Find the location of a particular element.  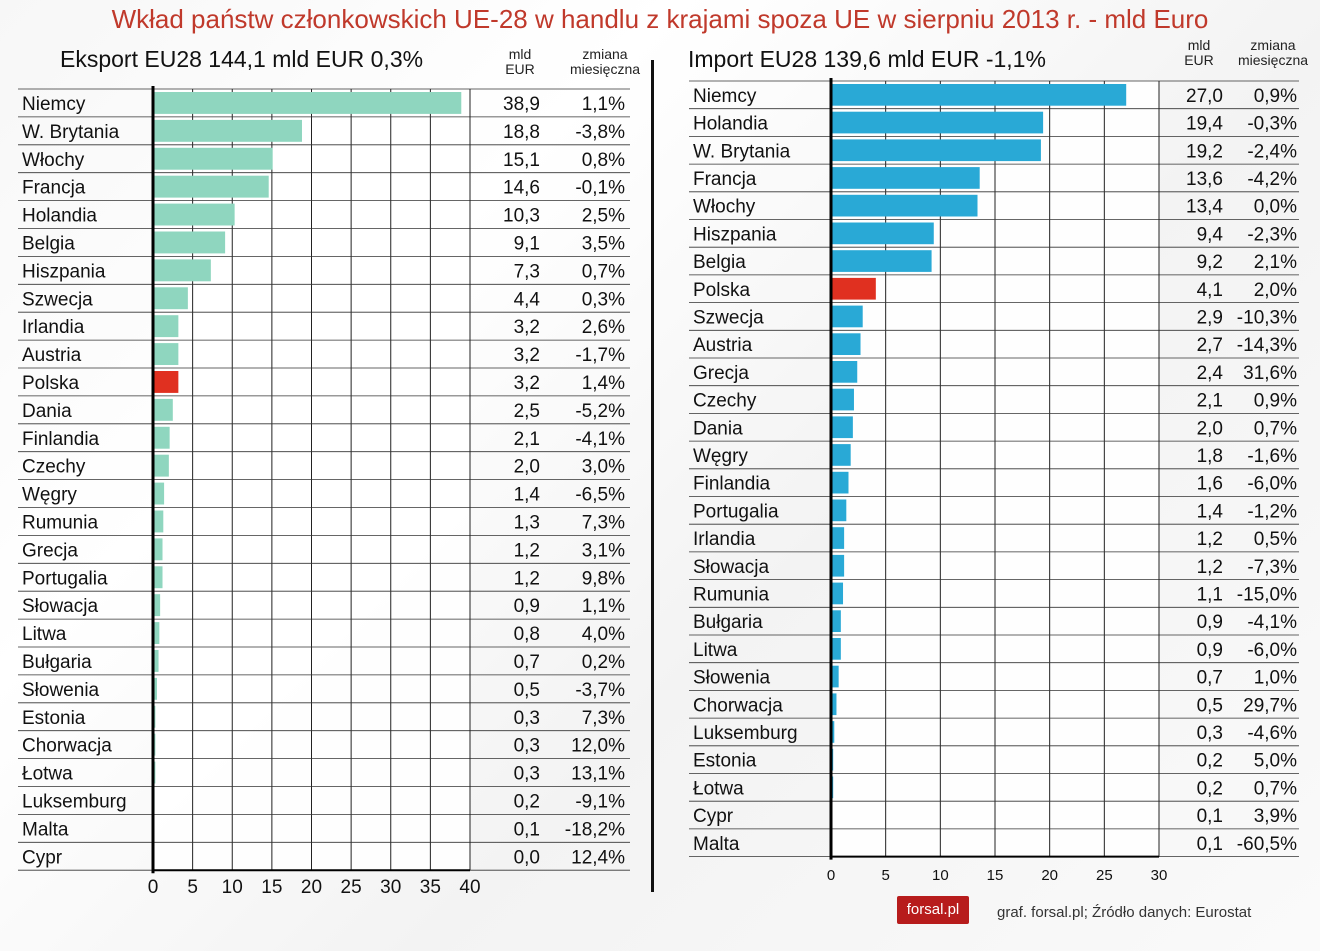

export-change-label: 0,3% is located at coordinates (603, 299).